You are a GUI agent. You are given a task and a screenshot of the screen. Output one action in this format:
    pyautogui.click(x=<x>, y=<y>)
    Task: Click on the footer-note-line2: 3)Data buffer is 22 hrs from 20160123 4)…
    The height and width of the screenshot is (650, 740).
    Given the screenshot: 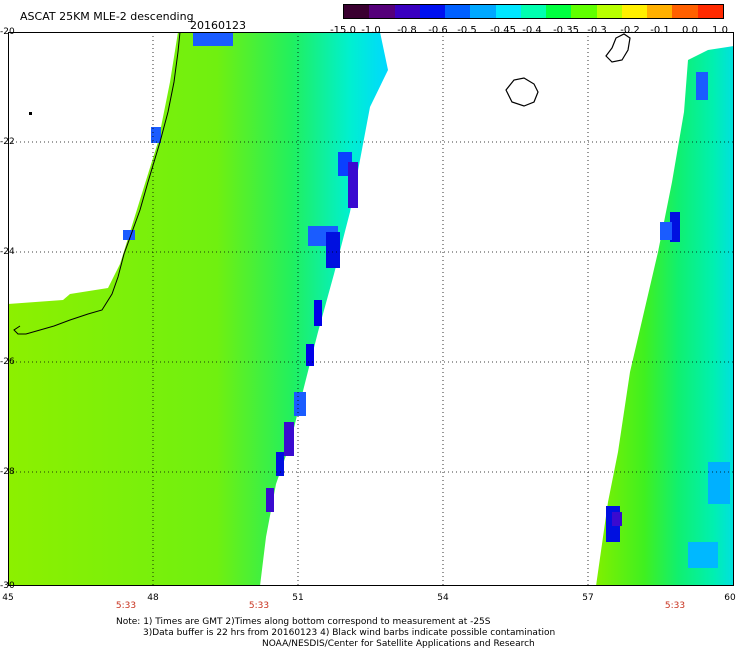 What is the action you would take?
    pyautogui.click(x=349, y=633)
    